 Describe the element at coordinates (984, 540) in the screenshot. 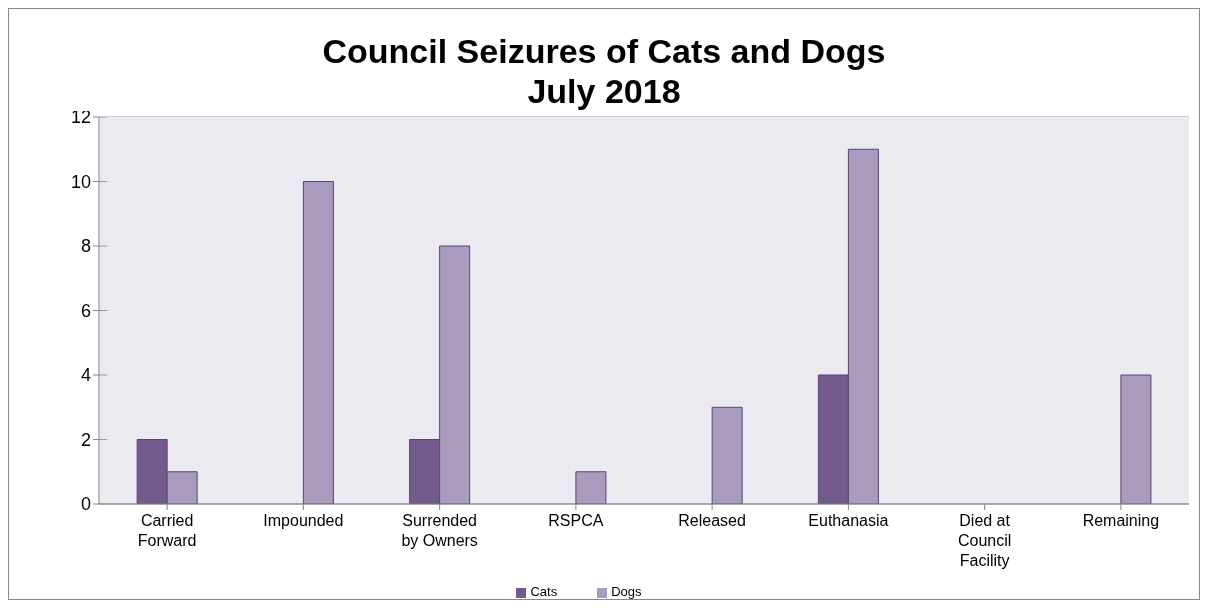

I see `x-tick-label: Died at Council Facility` at that location.